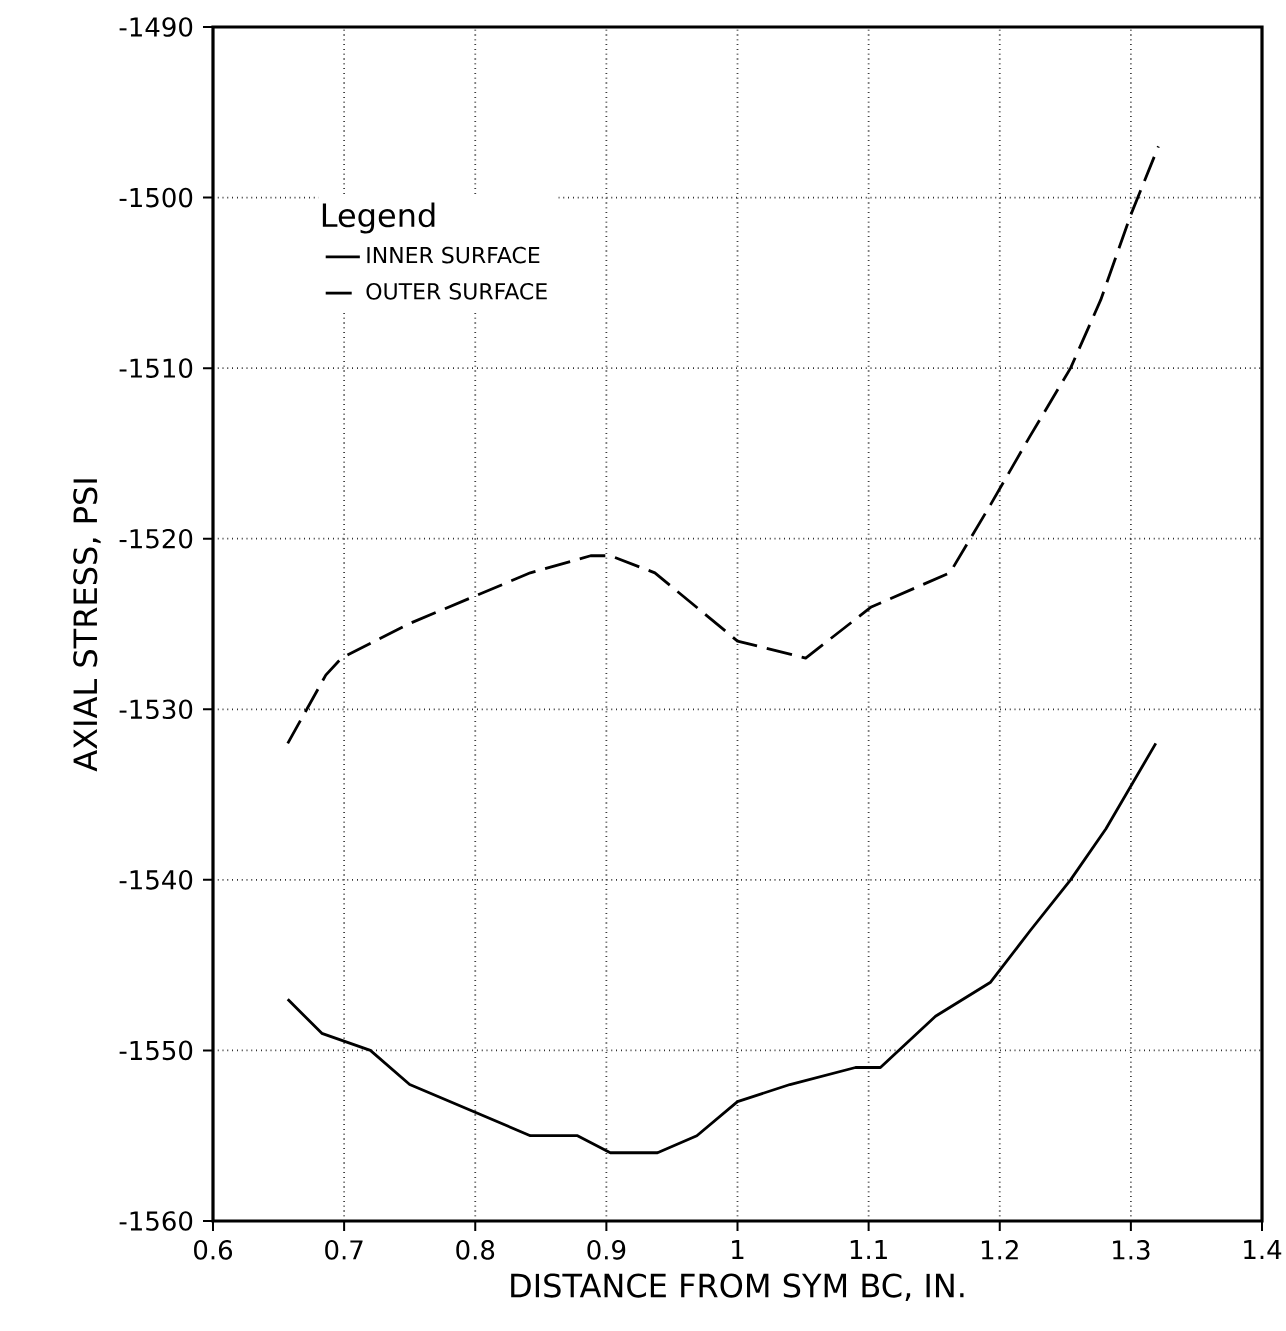 Image resolution: width=1286 pixels, height=1331 pixels. What do you see at coordinates (1131, 1250) in the screenshot?
I see `x-tick-label: 1.3` at bounding box center [1131, 1250].